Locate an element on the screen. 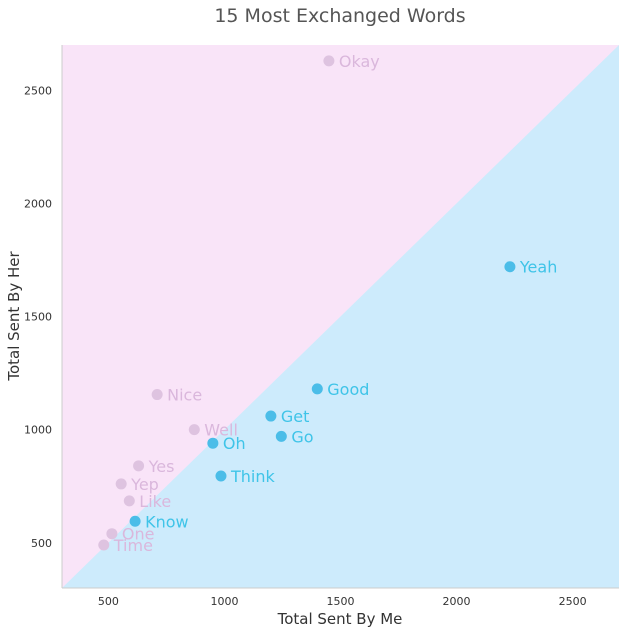 This screenshot has height=633, width=631. data-label: Yes is located at coordinates (161, 466).